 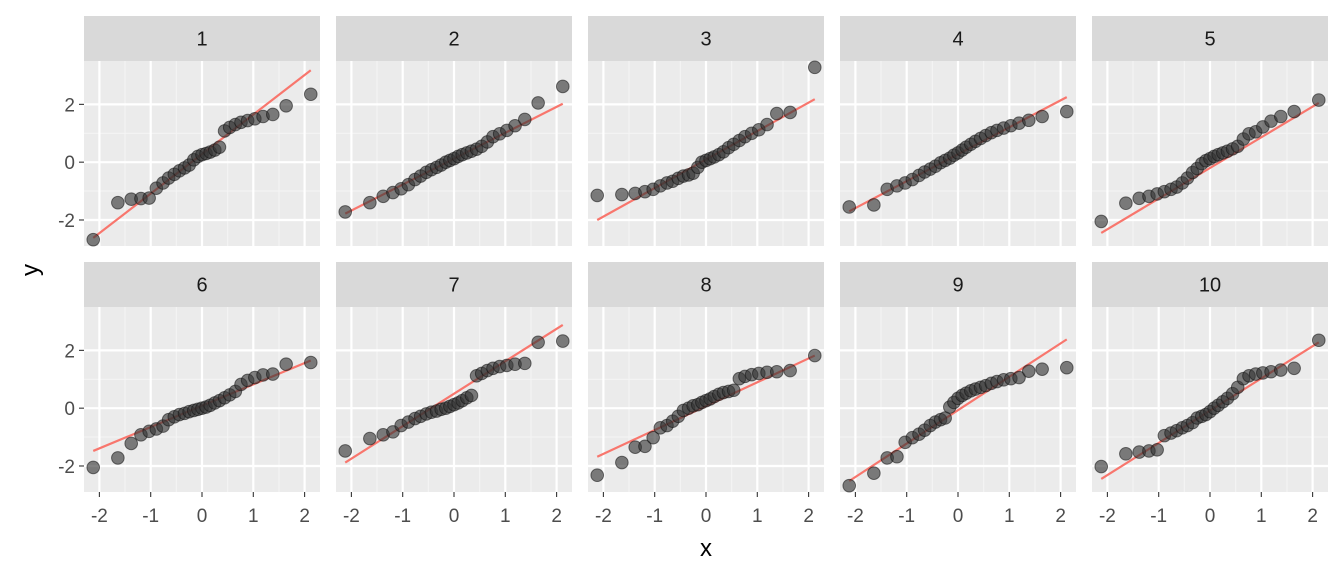 What do you see at coordinates (1210, 167) in the screenshot?
I see `reference-line` at bounding box center [1210, 167].